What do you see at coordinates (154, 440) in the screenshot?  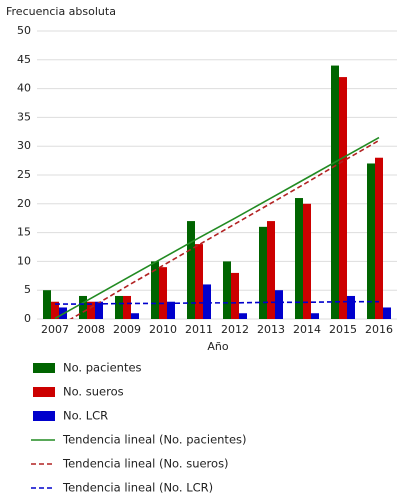 I see `legend-label: Tendencia lineal (No. pacientes)` at bounding box center [154, 440].